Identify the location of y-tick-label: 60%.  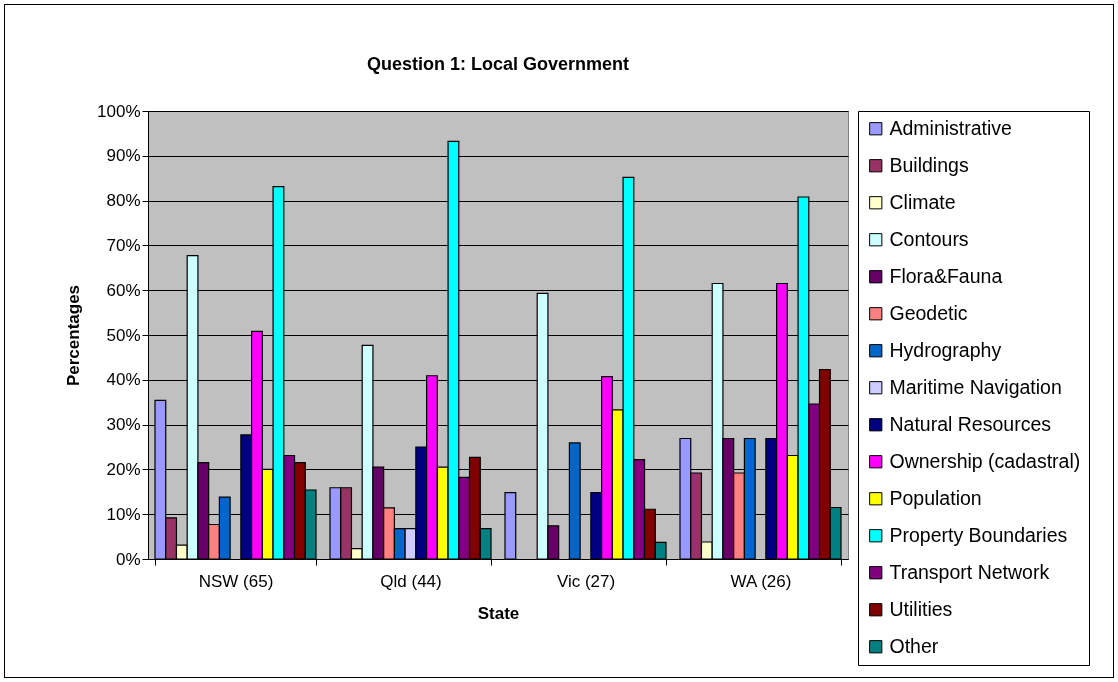
(123, 290).